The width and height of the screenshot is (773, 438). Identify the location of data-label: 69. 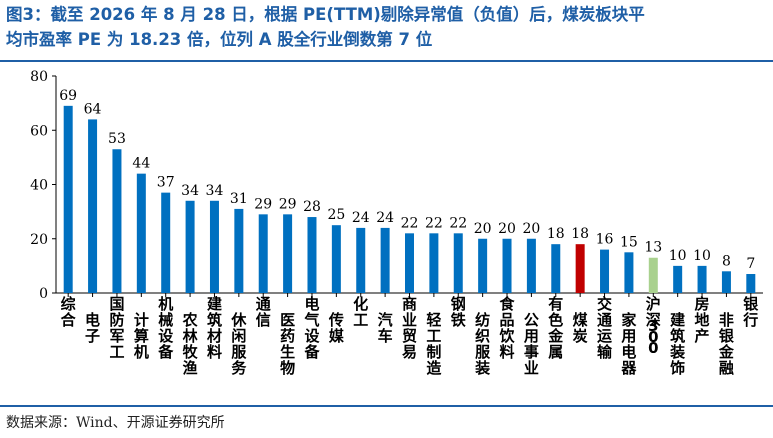
(68, 96).